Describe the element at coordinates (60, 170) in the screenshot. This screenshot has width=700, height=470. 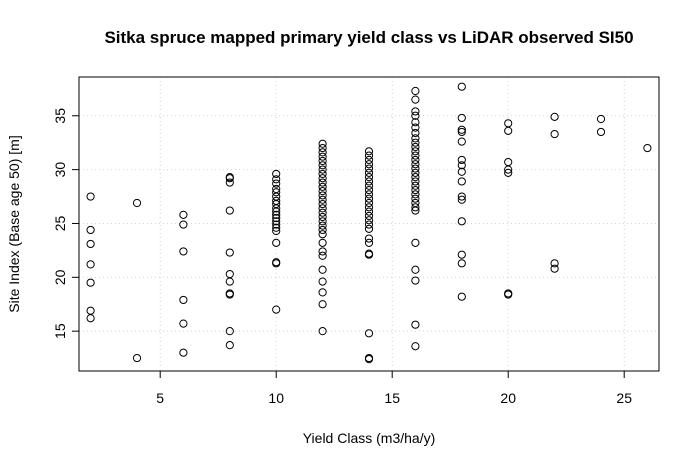
I see `y-tick-label: 30` at that location.